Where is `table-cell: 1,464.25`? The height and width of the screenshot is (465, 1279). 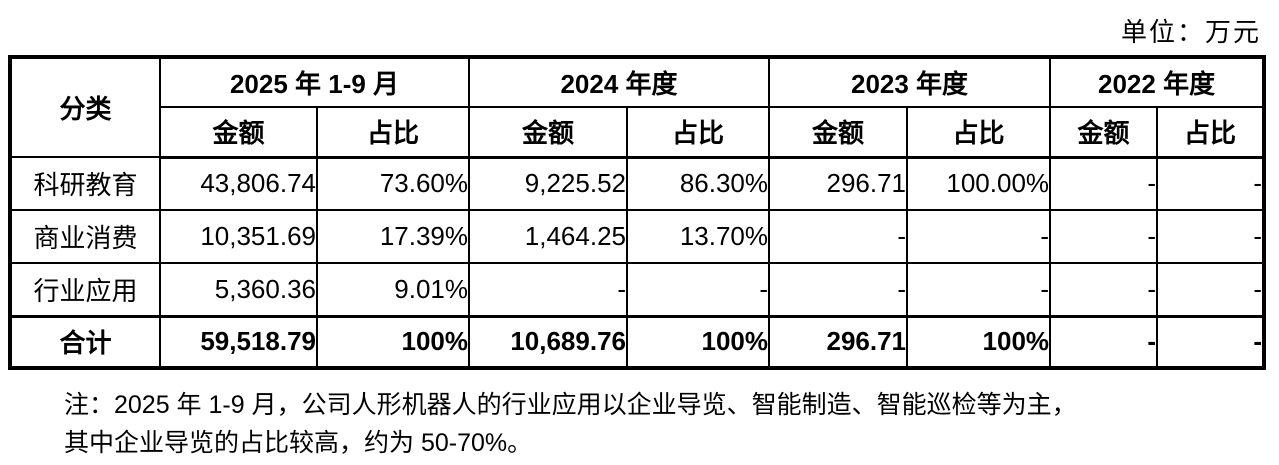
table-cell: 1,464.25 is located at coordinates (548, 236).